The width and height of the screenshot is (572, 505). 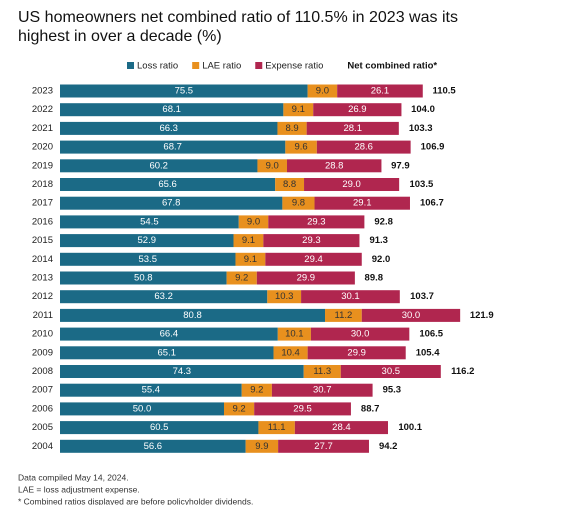 I want to click on total-label: 110.5, so click(x=444, y=91).